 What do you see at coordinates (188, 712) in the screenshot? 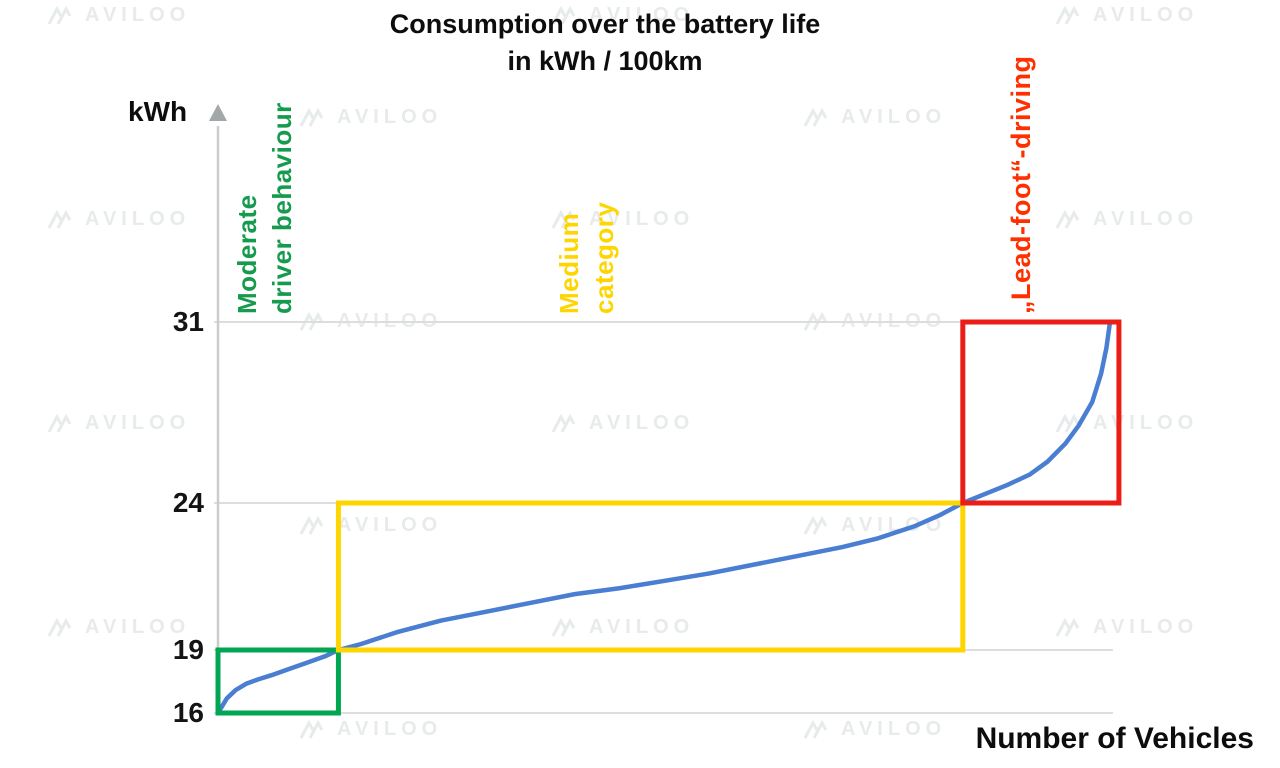
I see `y-tick-label-16: 16` at bounding box center [188, 712].